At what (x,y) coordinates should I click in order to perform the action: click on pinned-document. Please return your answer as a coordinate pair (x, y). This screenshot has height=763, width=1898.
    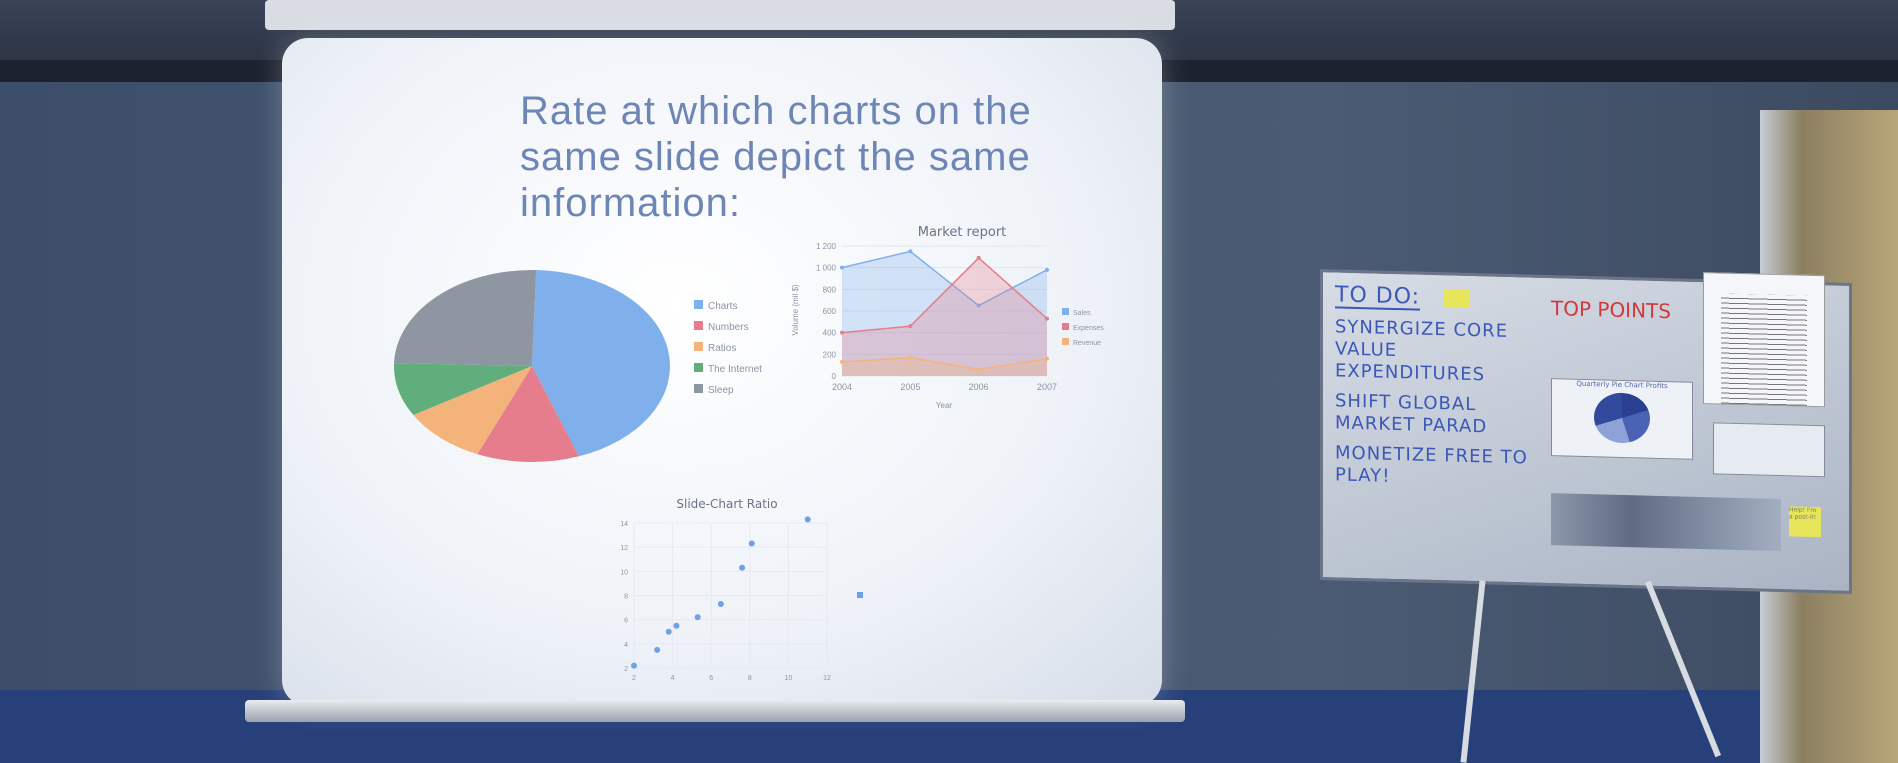
    Looking at the image, I should click on (1764, 340).